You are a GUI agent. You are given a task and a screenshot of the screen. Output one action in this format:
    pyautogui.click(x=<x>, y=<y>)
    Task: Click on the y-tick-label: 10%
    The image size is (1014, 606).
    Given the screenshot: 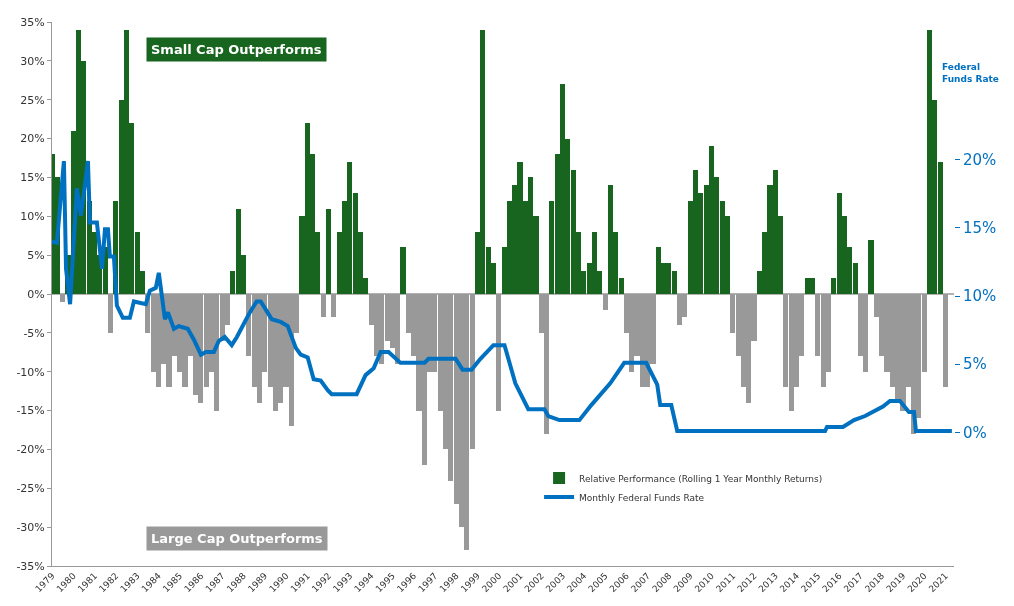 What is the action you would take?
    pyautogui.click(x=32, y=217)
    